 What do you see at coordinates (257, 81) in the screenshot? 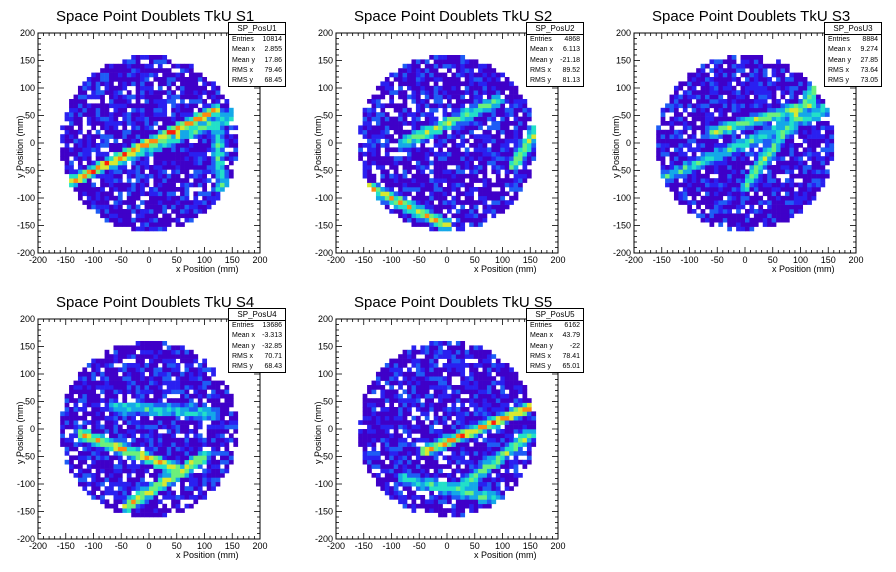
I see `stats-row: RMS y 68.45` at bounding box center [257, 81].